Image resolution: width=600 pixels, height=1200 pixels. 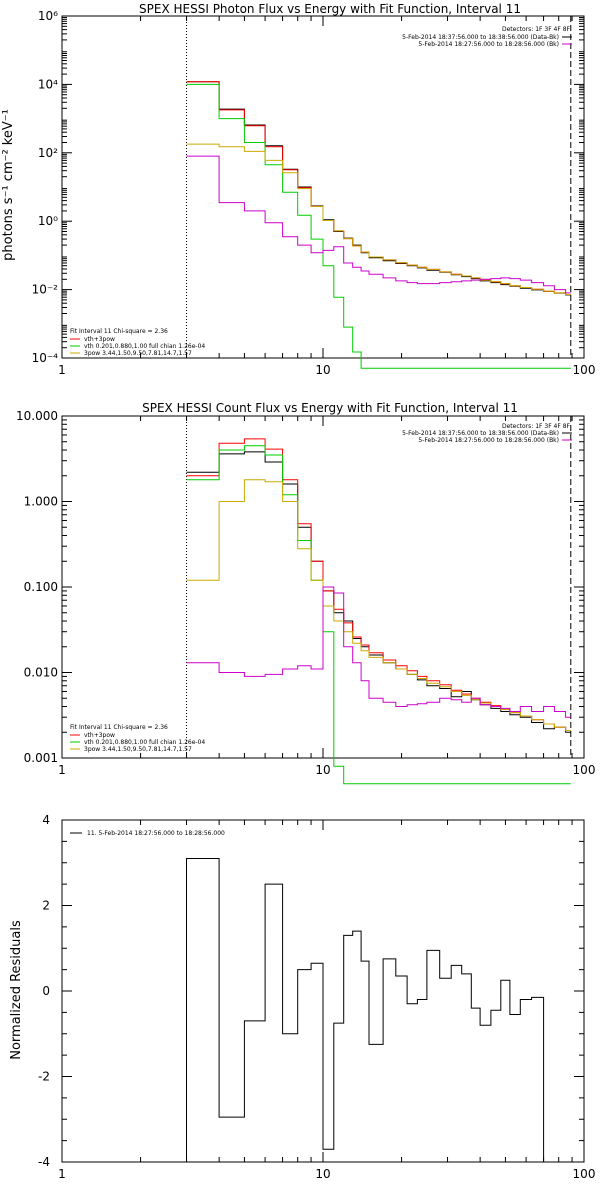 I want to click on residual-ytick-label: 0, so click(x=46, y=991).